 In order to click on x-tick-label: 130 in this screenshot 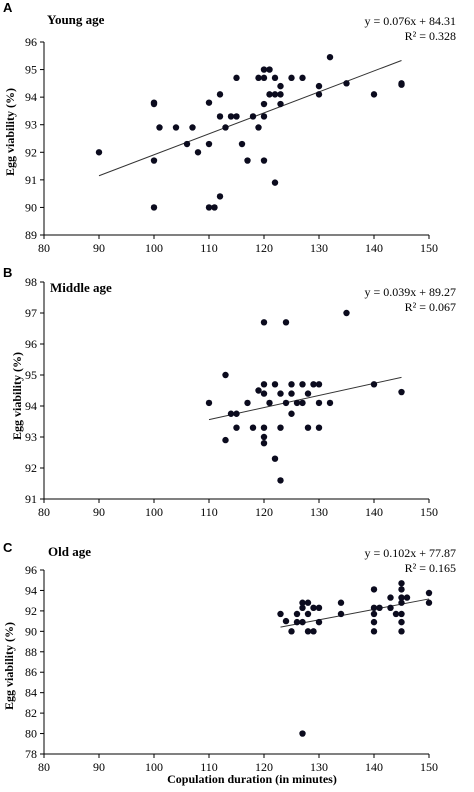, I will do `click(319, 767)`.